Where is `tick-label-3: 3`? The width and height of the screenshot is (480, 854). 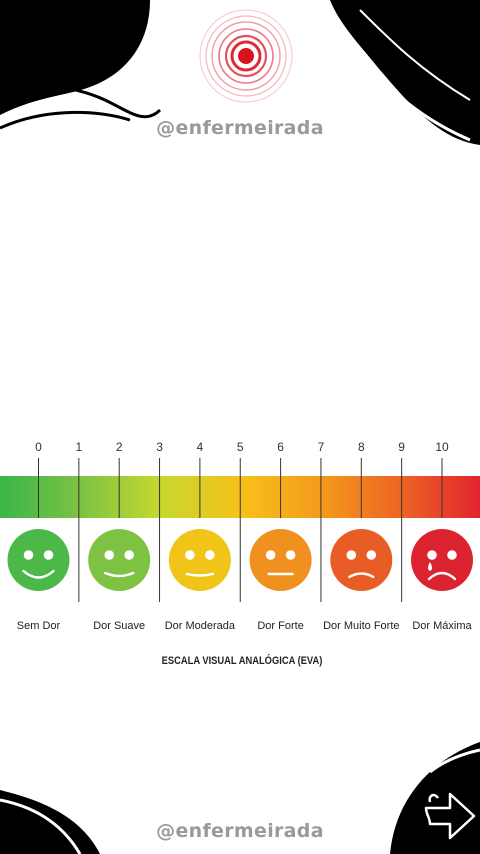 tick-label-3: 3 is located at coordinates (159, 447).